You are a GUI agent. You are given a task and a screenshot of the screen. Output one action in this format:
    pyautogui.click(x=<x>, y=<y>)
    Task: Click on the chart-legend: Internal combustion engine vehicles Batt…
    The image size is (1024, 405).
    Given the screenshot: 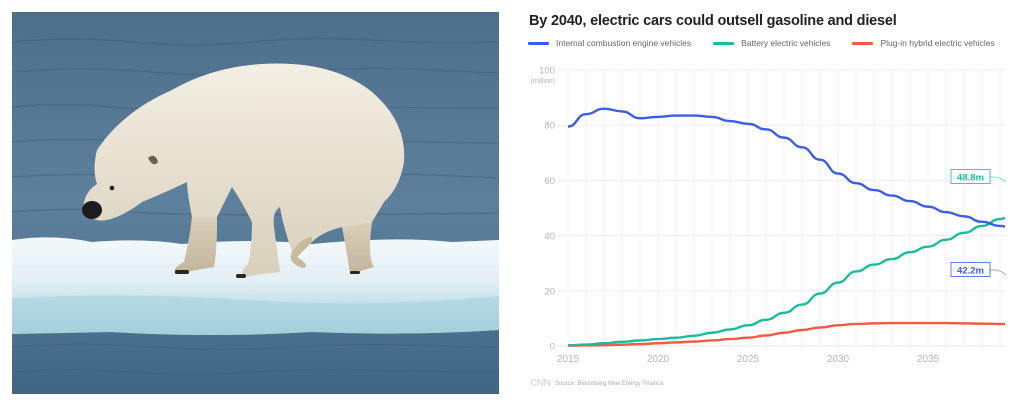 What is the action you would take?
    pyautogui.click(x=772, y=43)
    